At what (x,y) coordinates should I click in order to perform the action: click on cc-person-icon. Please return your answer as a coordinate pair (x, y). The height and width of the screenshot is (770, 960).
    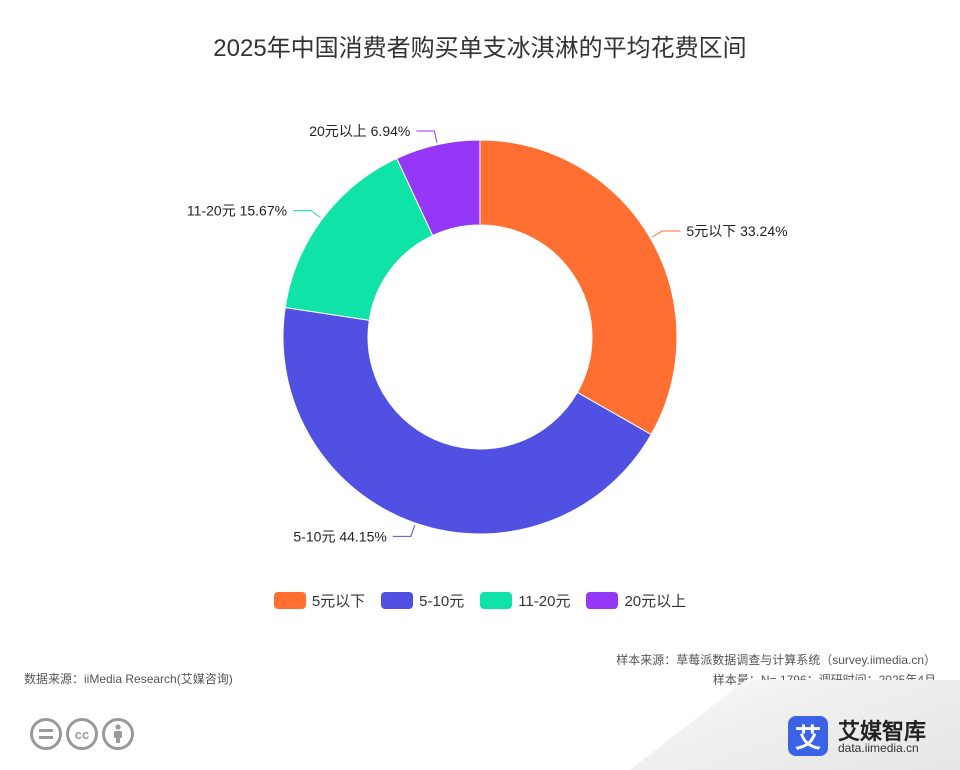
    Looking at the image, I should click on (118, 734).